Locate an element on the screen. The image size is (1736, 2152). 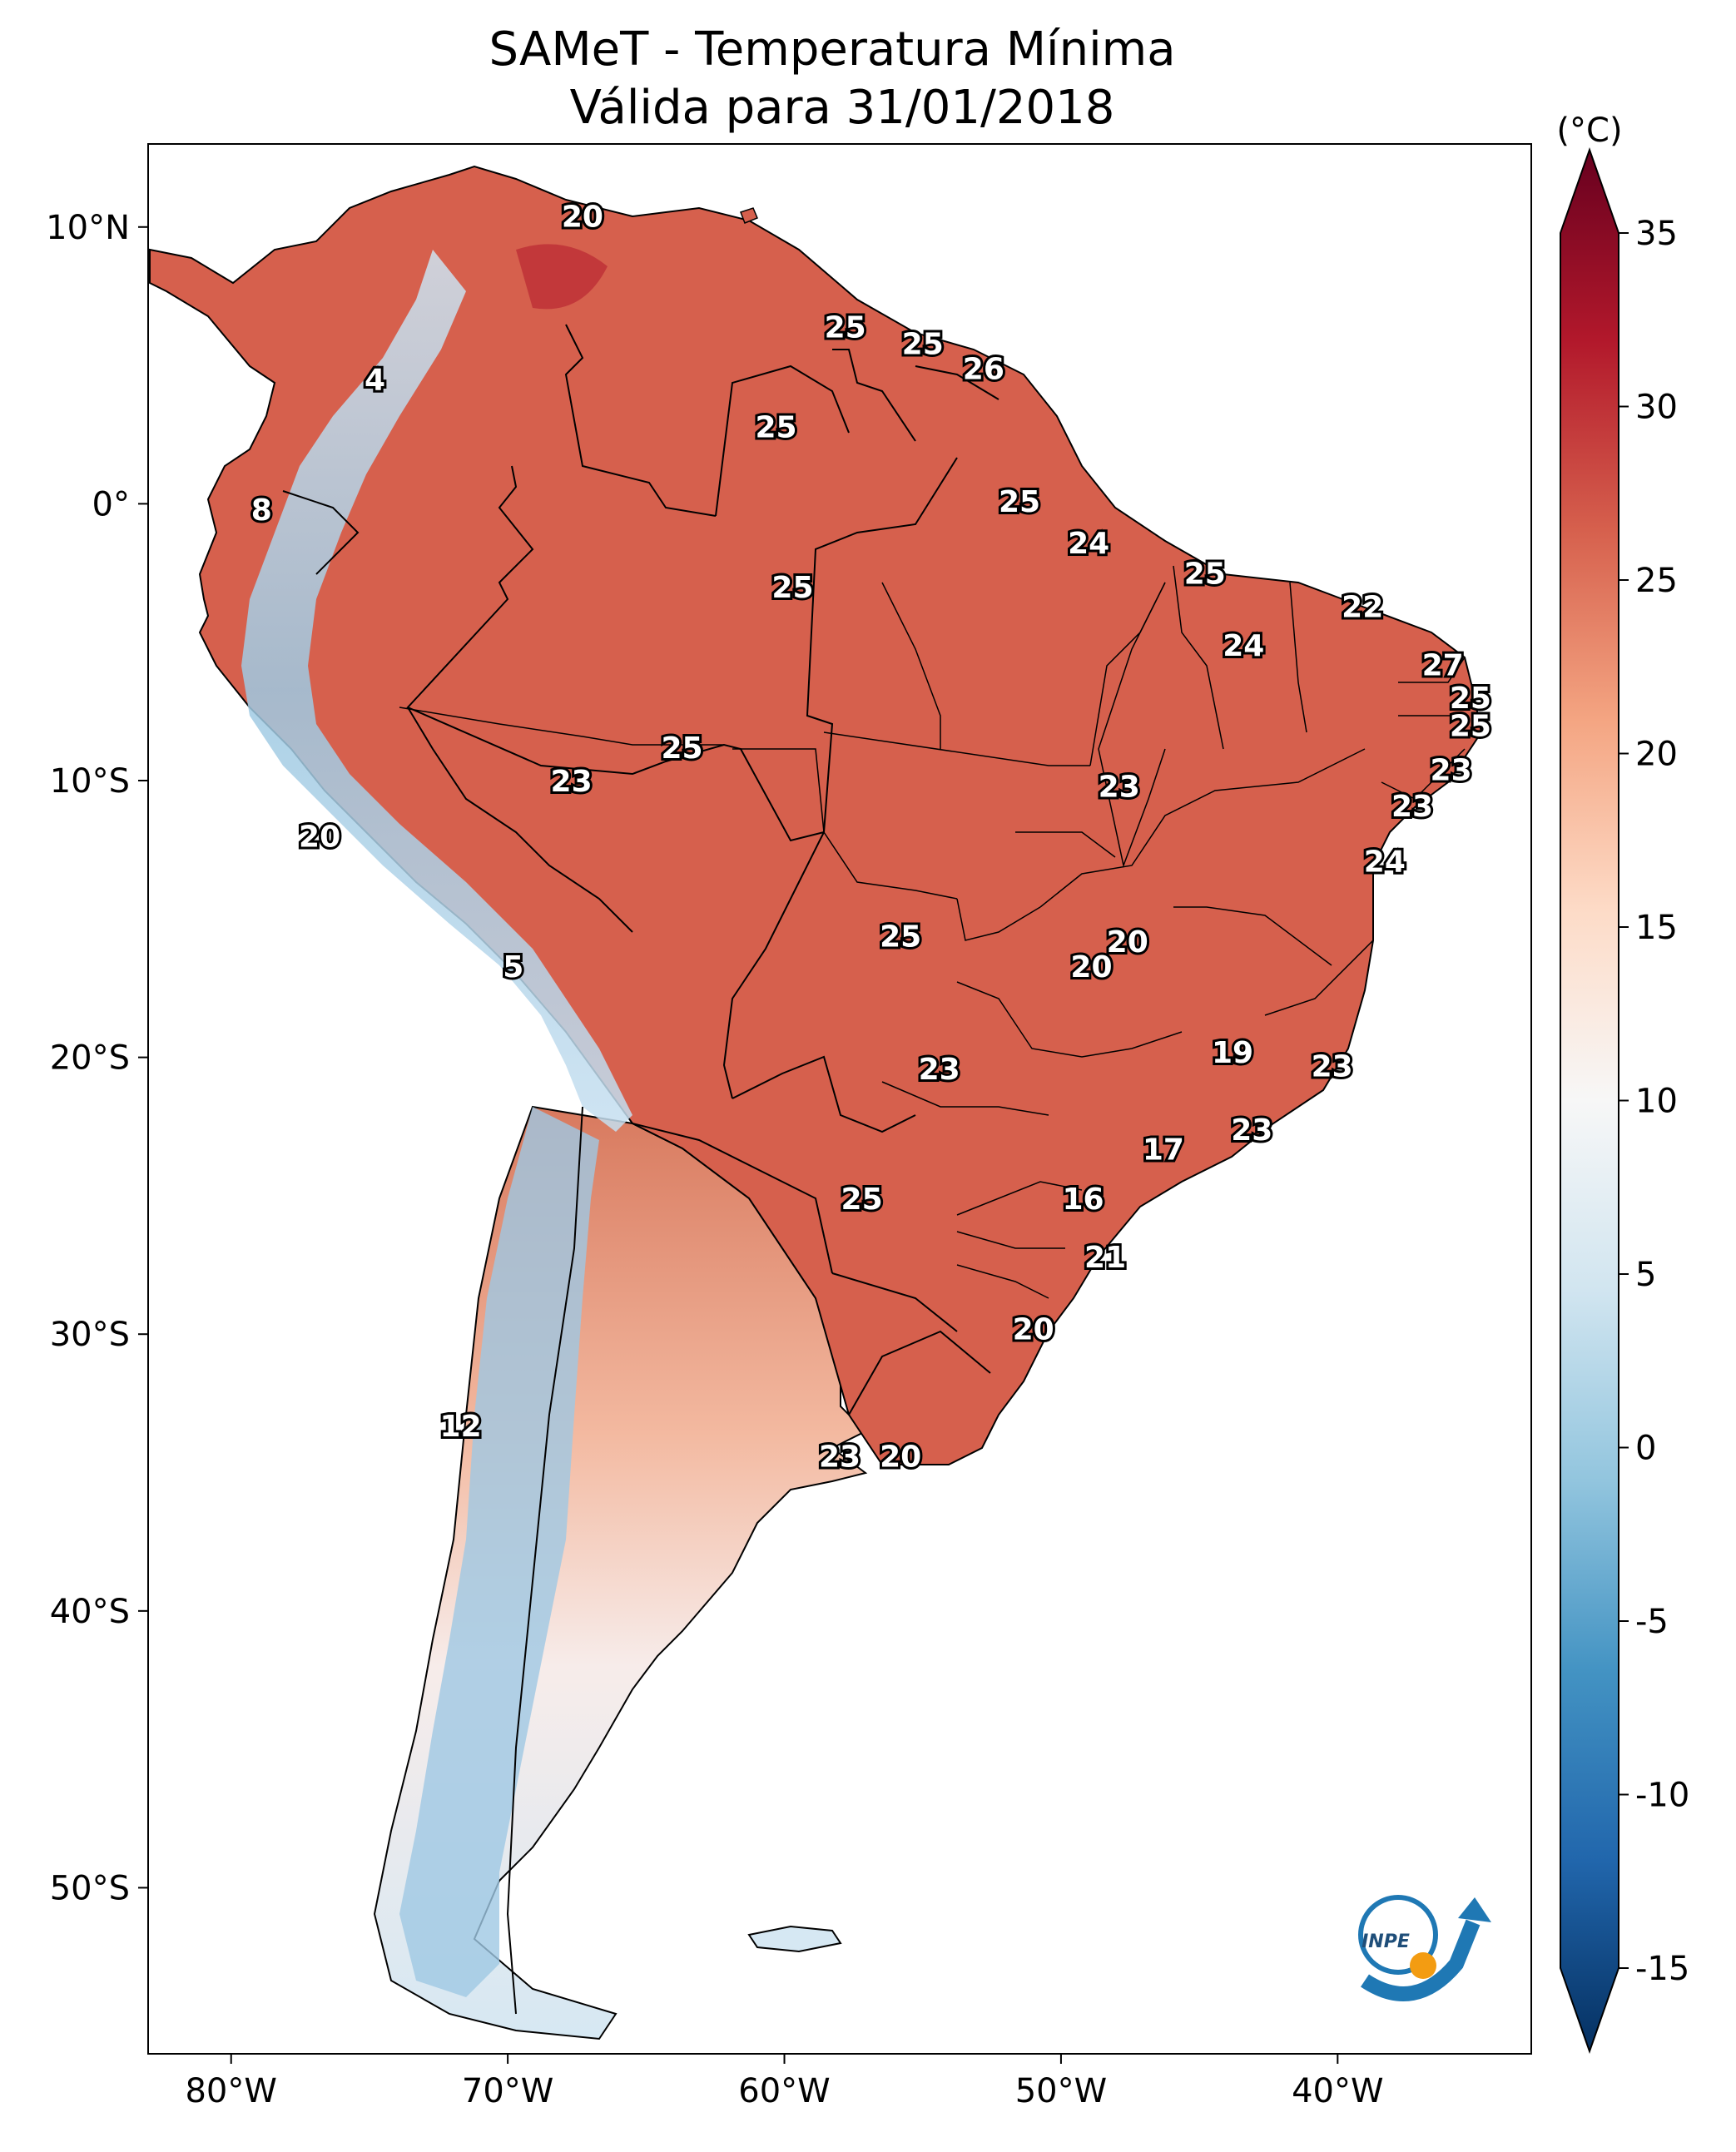
colorbar-tick-label: 25 is located at coordinates (1657, 581).